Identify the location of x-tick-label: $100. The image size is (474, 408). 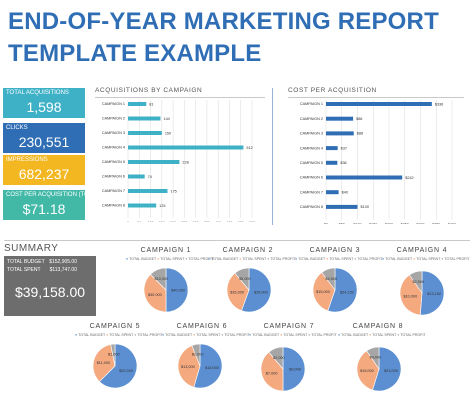
(358, 223).